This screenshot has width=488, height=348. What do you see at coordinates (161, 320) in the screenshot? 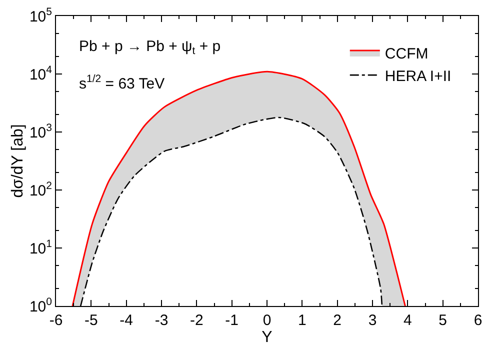
I see `x-tick-label: -3` at bounding box center [161, 320].